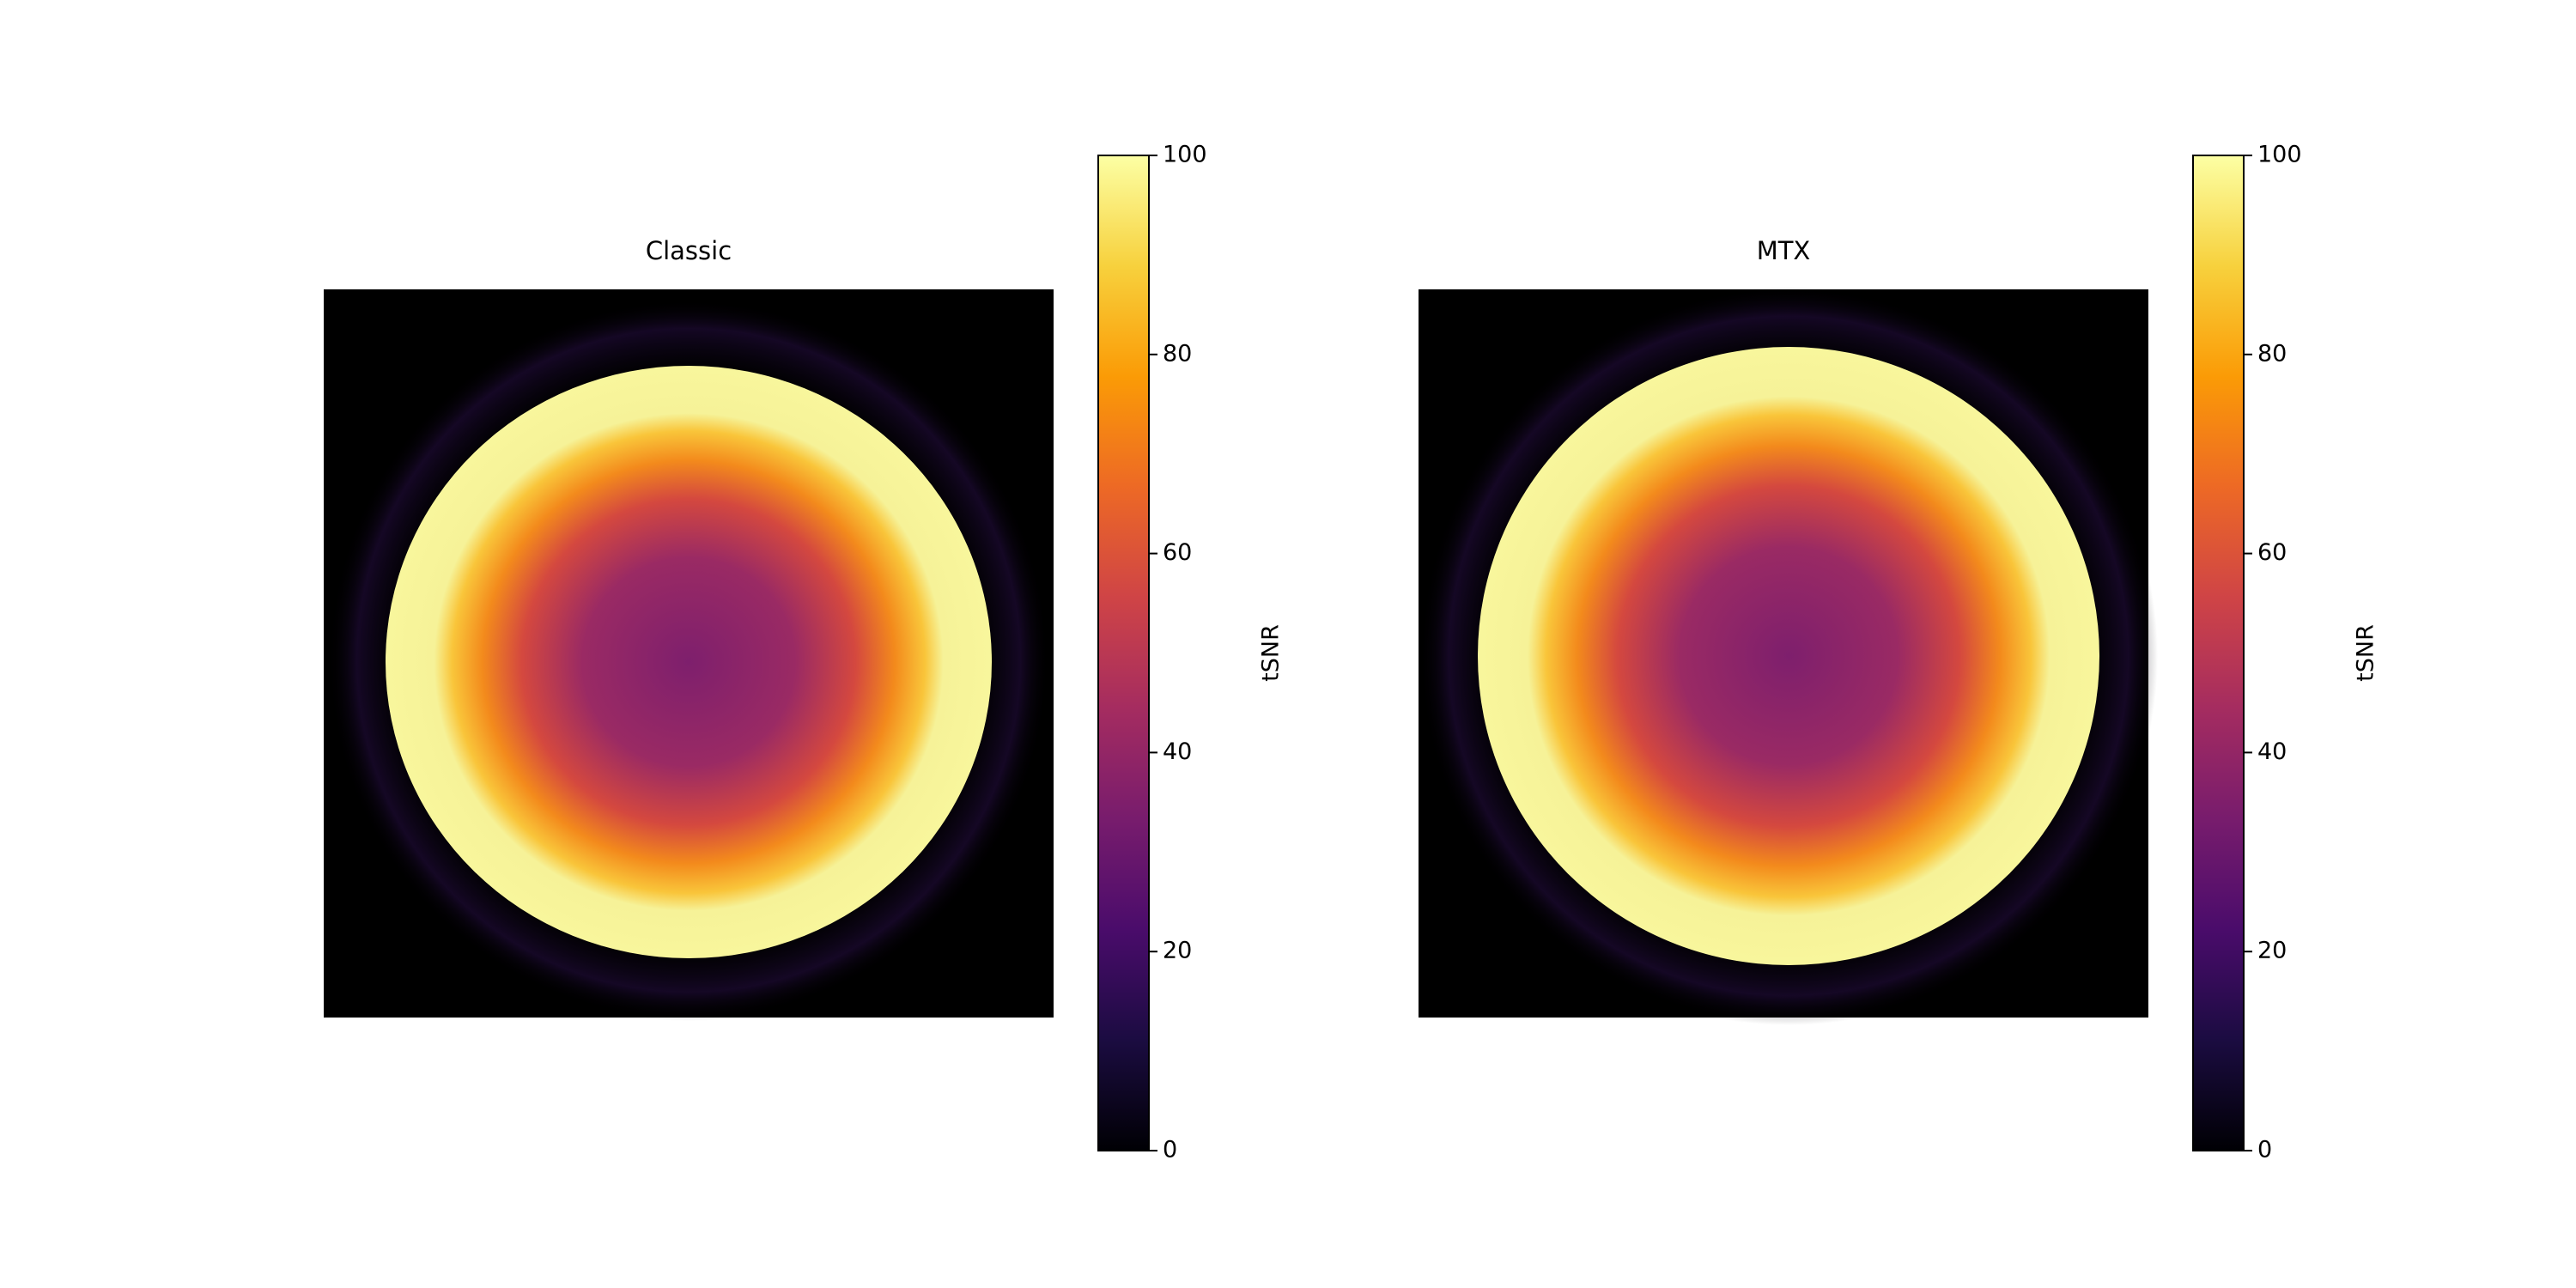 The height and width of the screenshot is (1288, 2576). What do you see at coordinates (1784, 251) in the screenshot?
I see `panel-title: MTX` at bounding box center [1784, 251].